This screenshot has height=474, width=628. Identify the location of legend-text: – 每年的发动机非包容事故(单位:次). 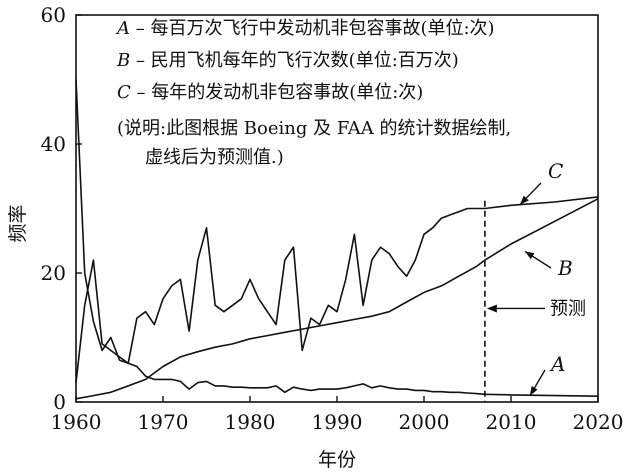
(277, 92).